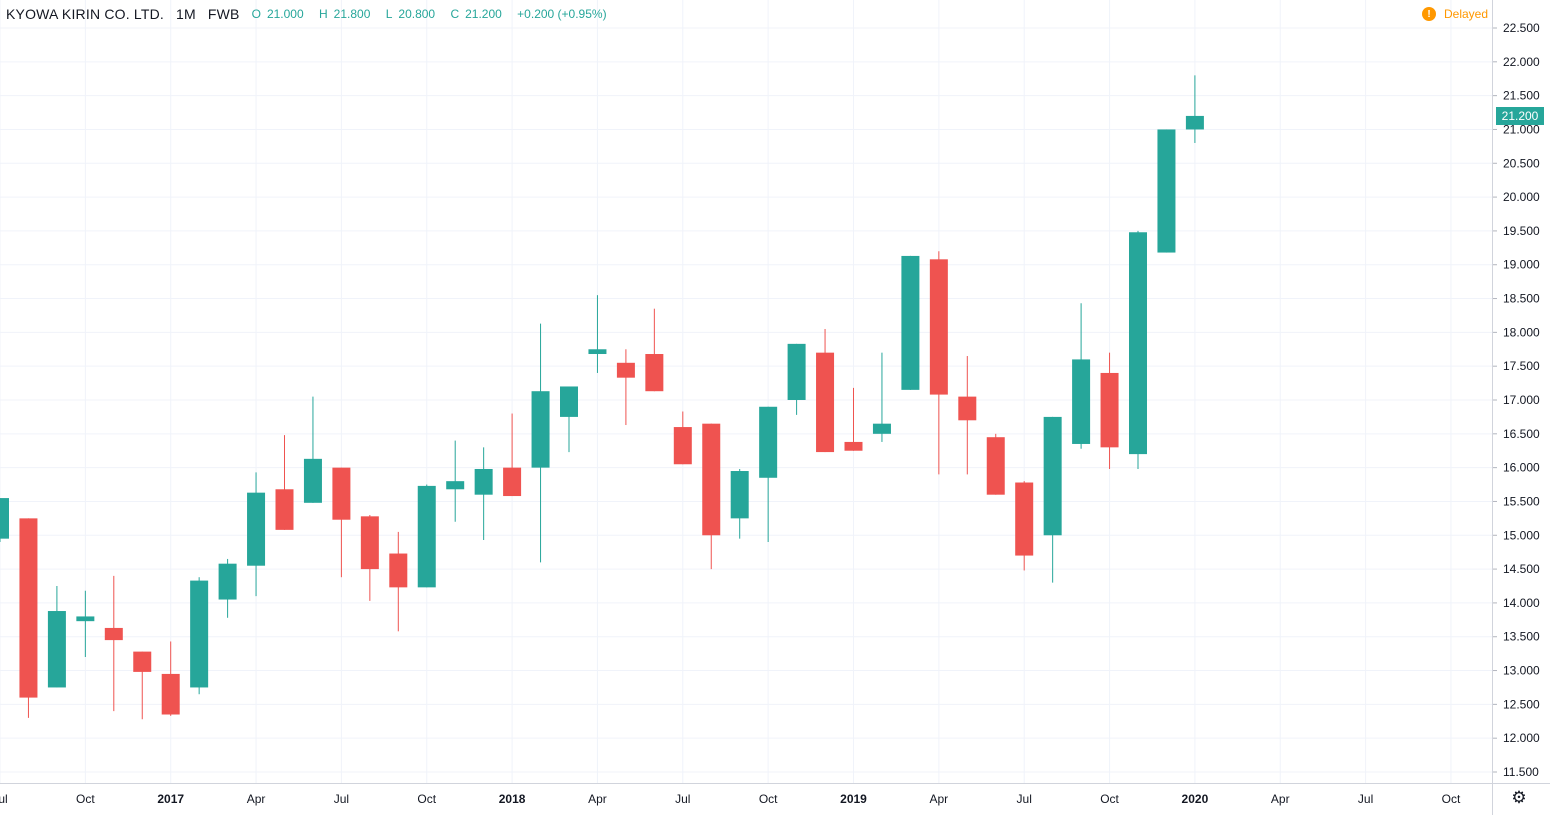 The height and width of the screenshot is (820, 1550). I want to click on close-value: 21.200, so click(483, 14).